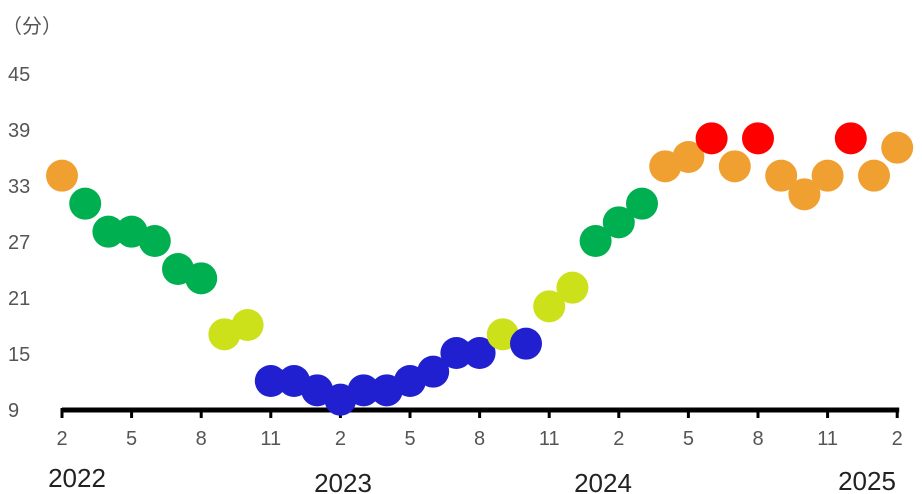  I want to click on y-tick-label: 21, so click(19, 299).